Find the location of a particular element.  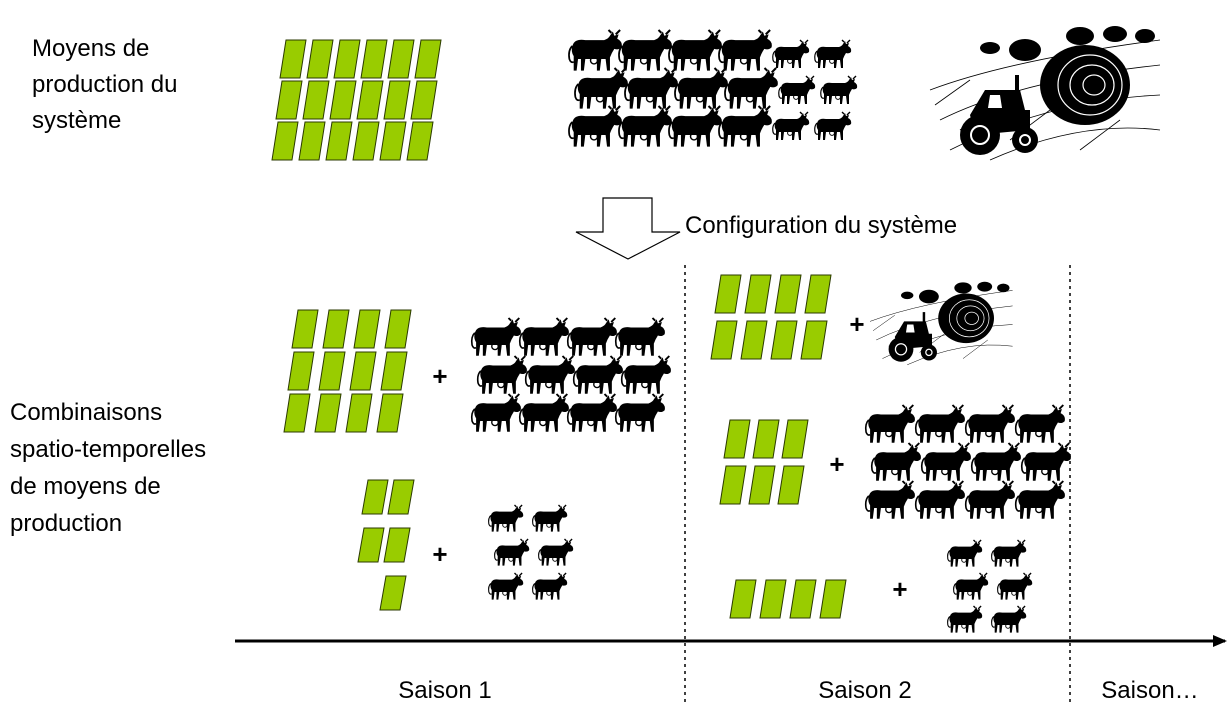

system-means-label: Moyens de production du système is located at coordinates (104, 84).